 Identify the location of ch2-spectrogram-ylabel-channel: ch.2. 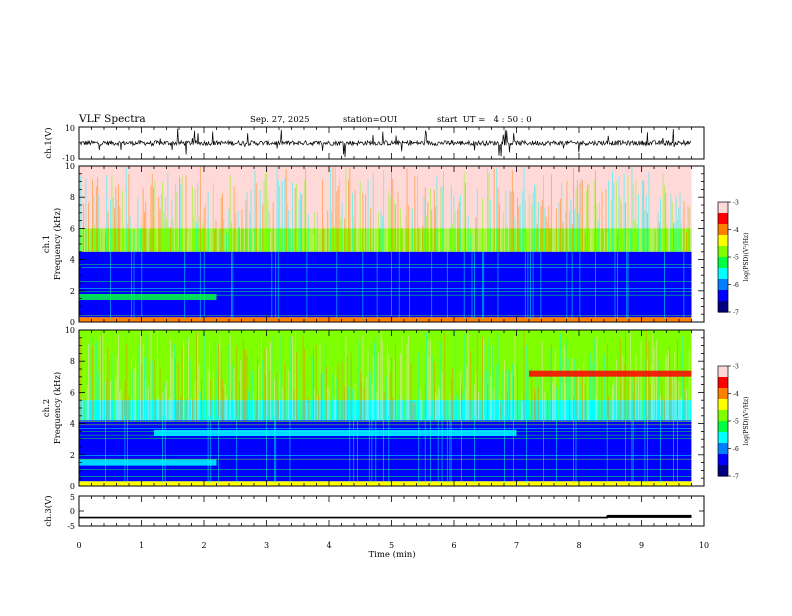
(47, 408).